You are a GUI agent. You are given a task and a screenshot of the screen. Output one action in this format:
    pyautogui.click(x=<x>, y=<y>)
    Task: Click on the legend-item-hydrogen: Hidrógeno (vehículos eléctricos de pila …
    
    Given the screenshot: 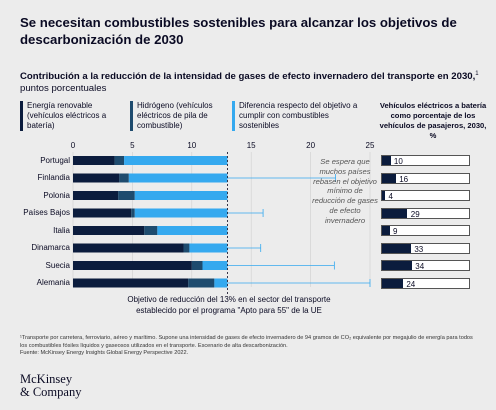 What is the action you would take?
    pyautogui.click(x=180, y=117)
    